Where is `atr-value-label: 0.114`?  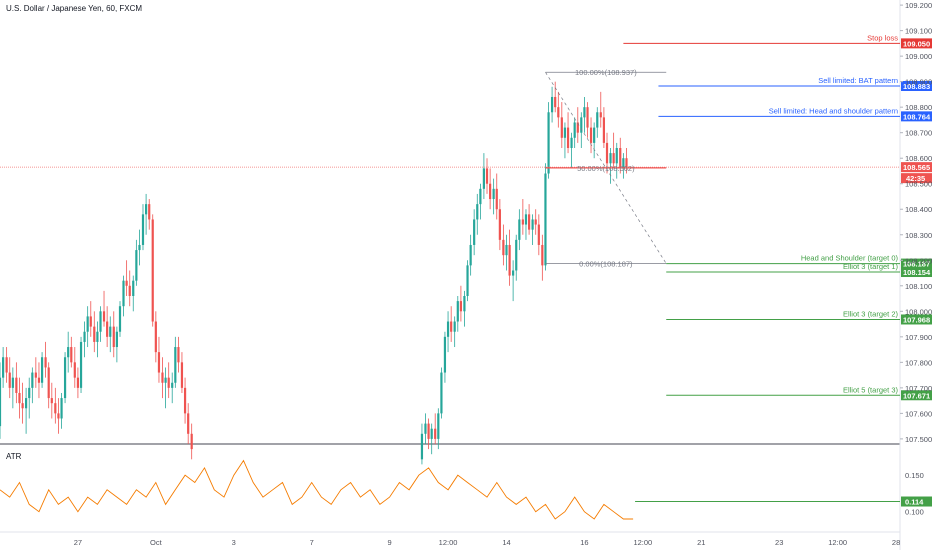 atr-value-label: 0.114 is located at coordinates (914, 502).